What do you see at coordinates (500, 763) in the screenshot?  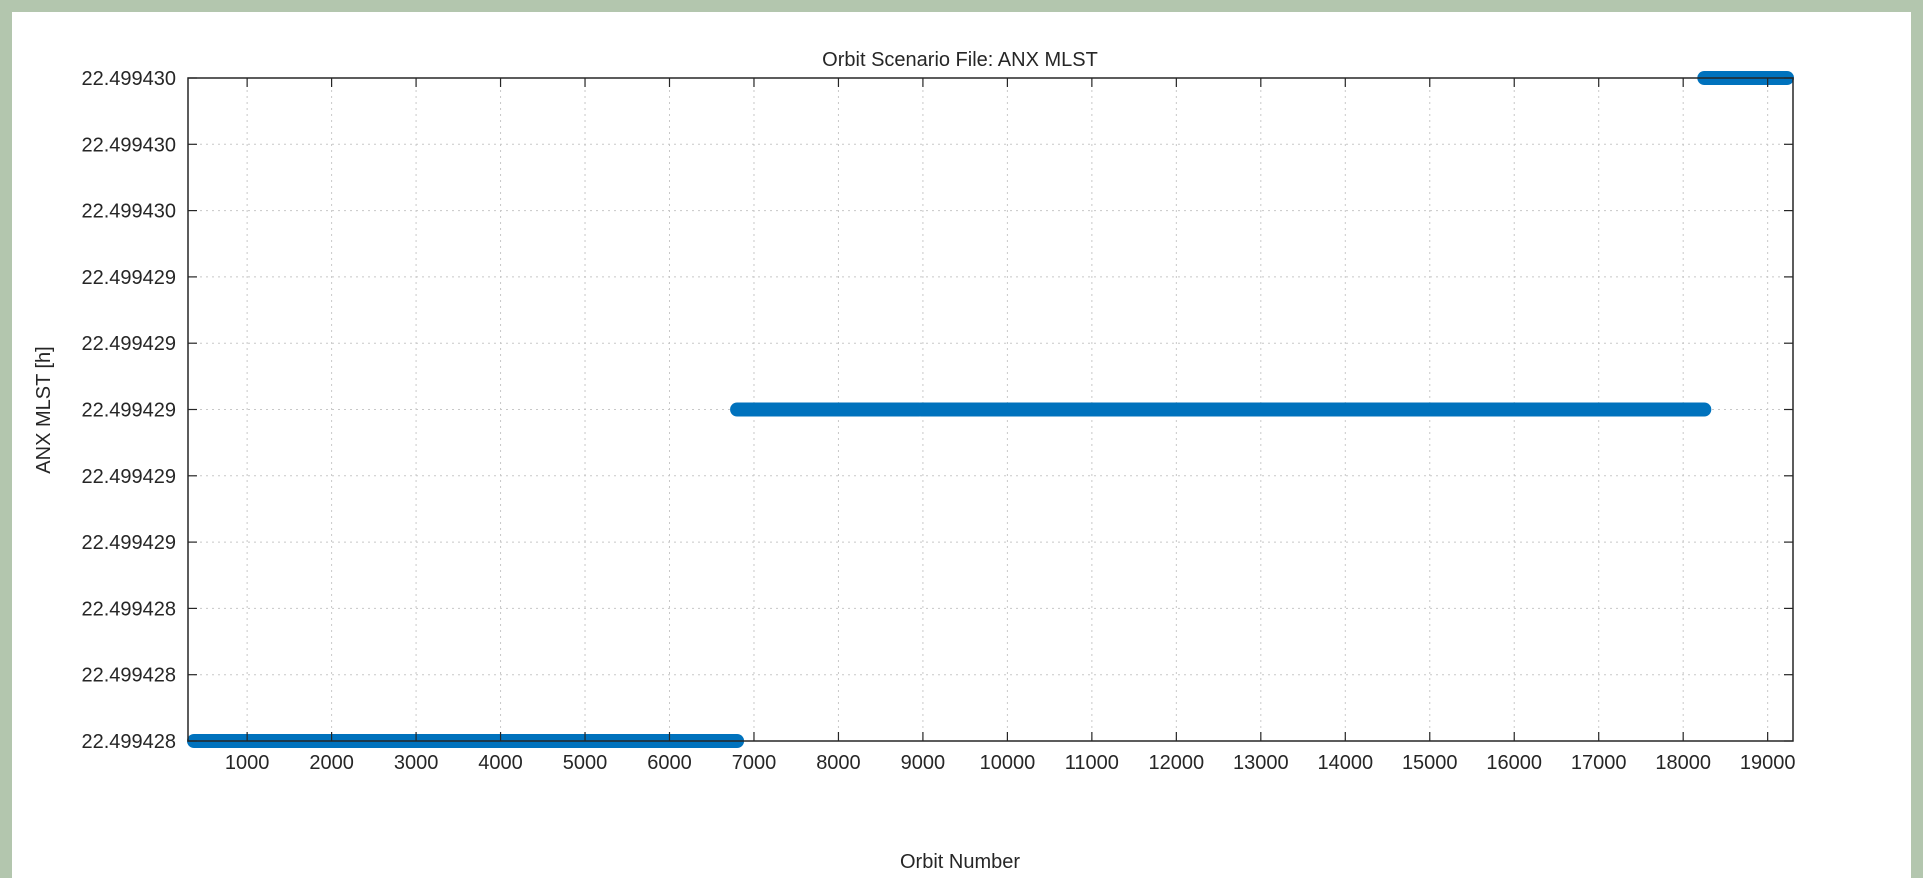 I see `x-tick-label: 4000` at bounding box center [500, 763].